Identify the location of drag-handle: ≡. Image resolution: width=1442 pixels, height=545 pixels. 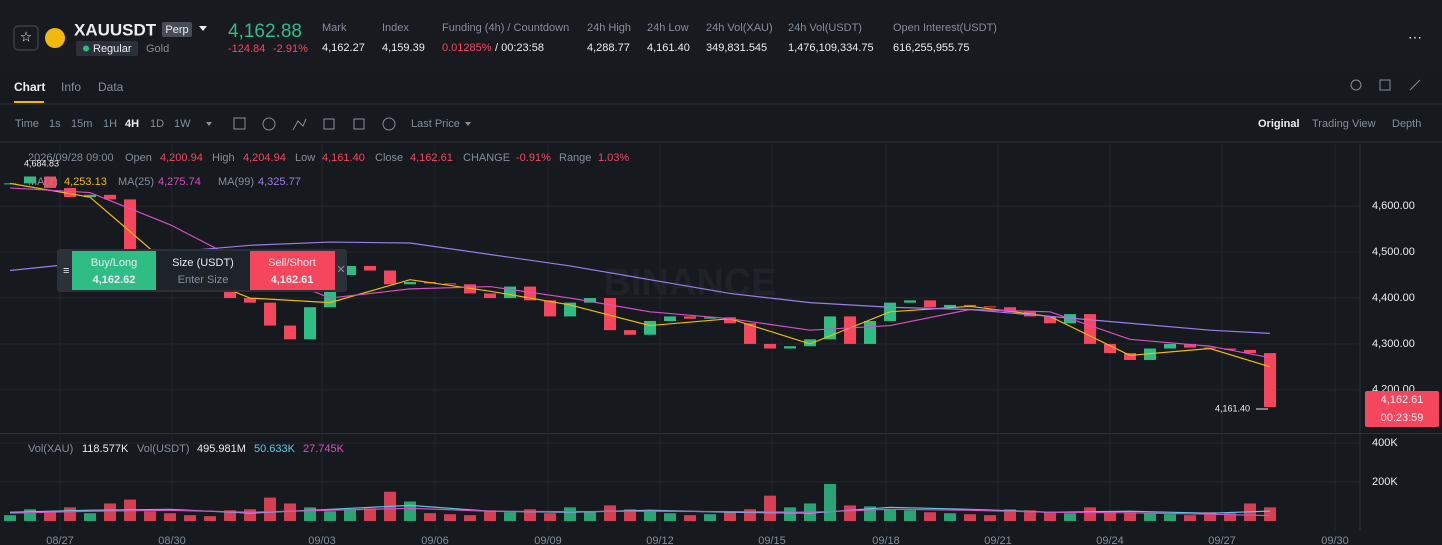
(66, 271).